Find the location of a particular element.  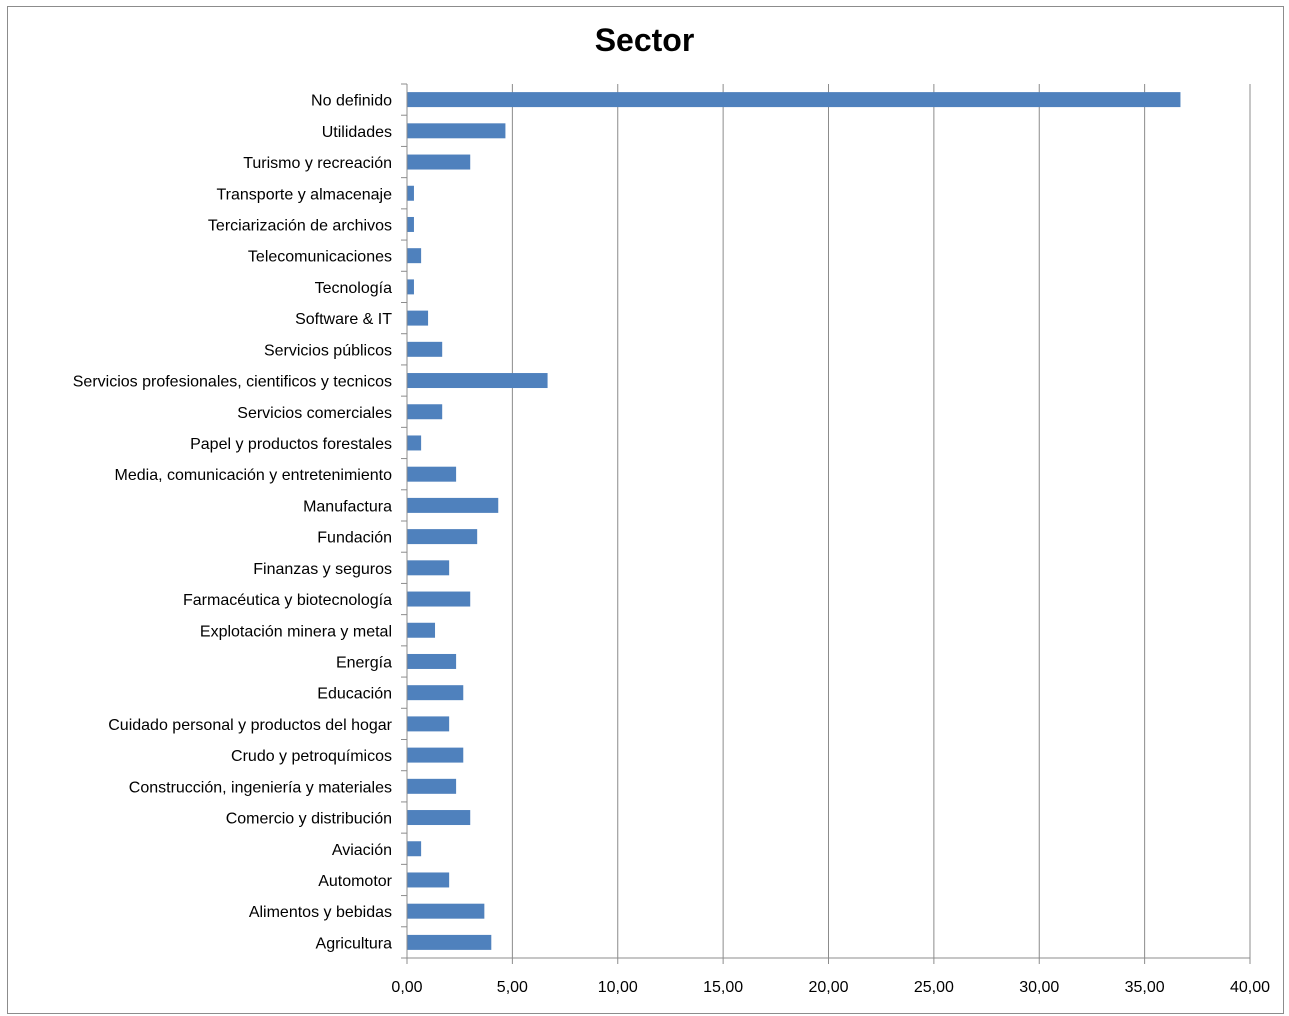

category-label: Utilidades is located at coordinates (357, 132).